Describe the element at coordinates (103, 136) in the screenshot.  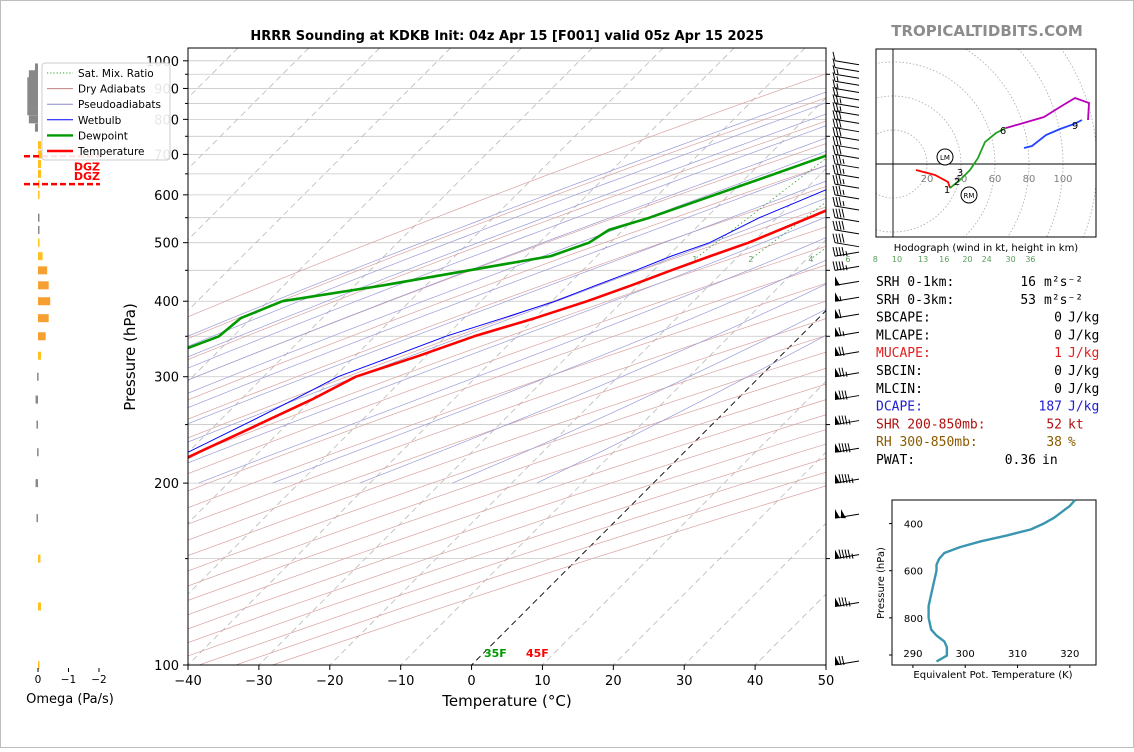
I see `legend-label: Dewpoint` at that location.